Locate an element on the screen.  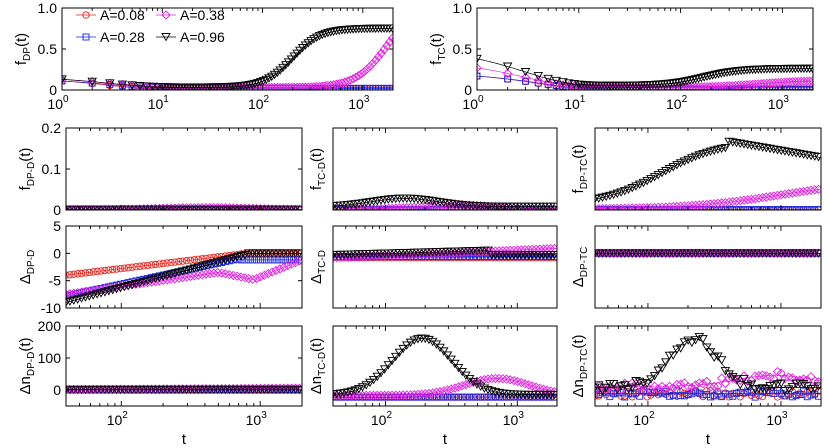
y-label-main: f is located at coordinates (25, 187).